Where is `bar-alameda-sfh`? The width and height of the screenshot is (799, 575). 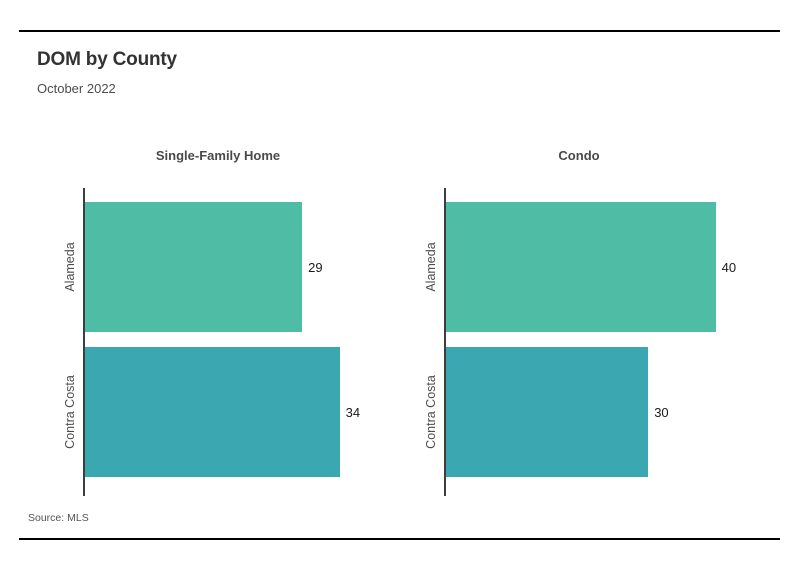 bar-alameda-sfh is located at coordinates (194, 267).